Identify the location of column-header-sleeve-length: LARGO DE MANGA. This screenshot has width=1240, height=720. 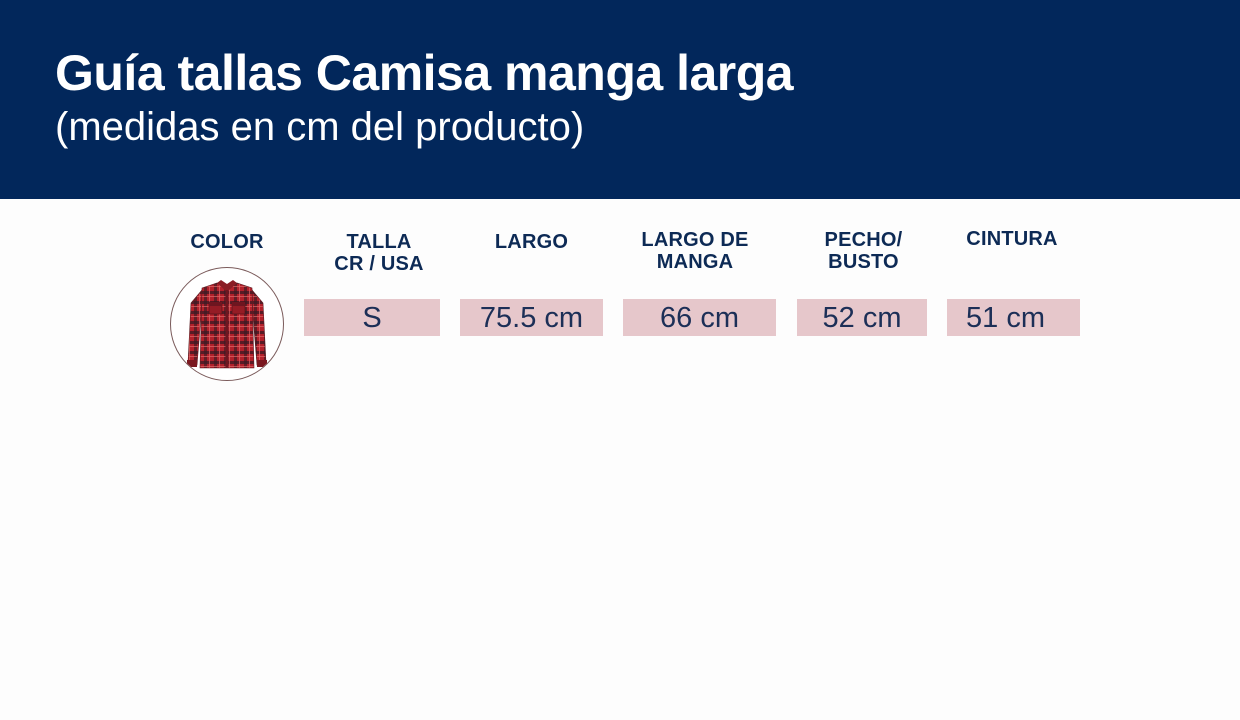
(695, 251).